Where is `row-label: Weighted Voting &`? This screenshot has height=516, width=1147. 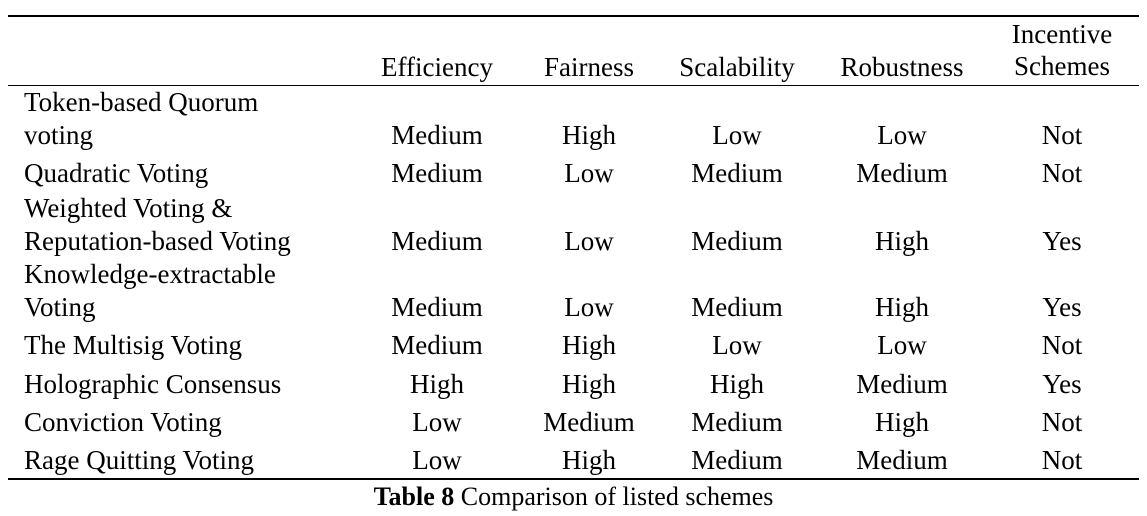 row-label: Weighted Voting & is located at coordinates (128, 208).